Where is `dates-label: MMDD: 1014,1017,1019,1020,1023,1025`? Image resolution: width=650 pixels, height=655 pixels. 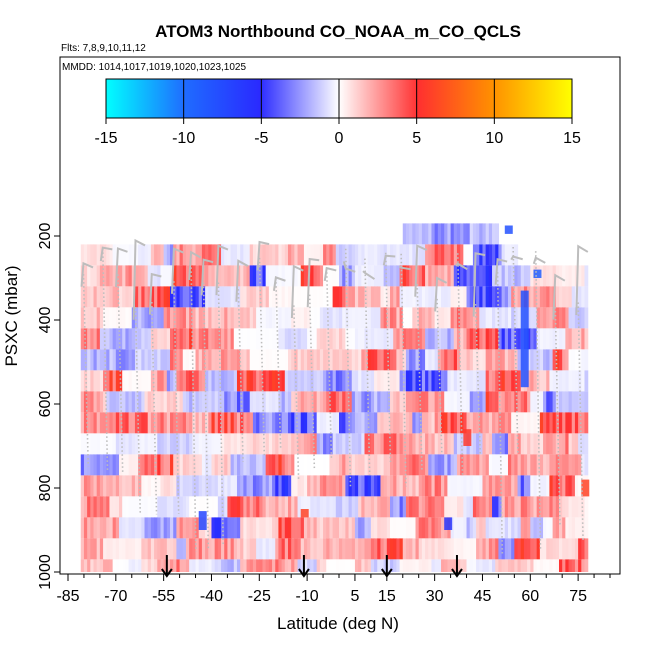
dates-label: MMDD: 1014,1017,1019,1020,1023,1025 is located at coordinates (154, 67).